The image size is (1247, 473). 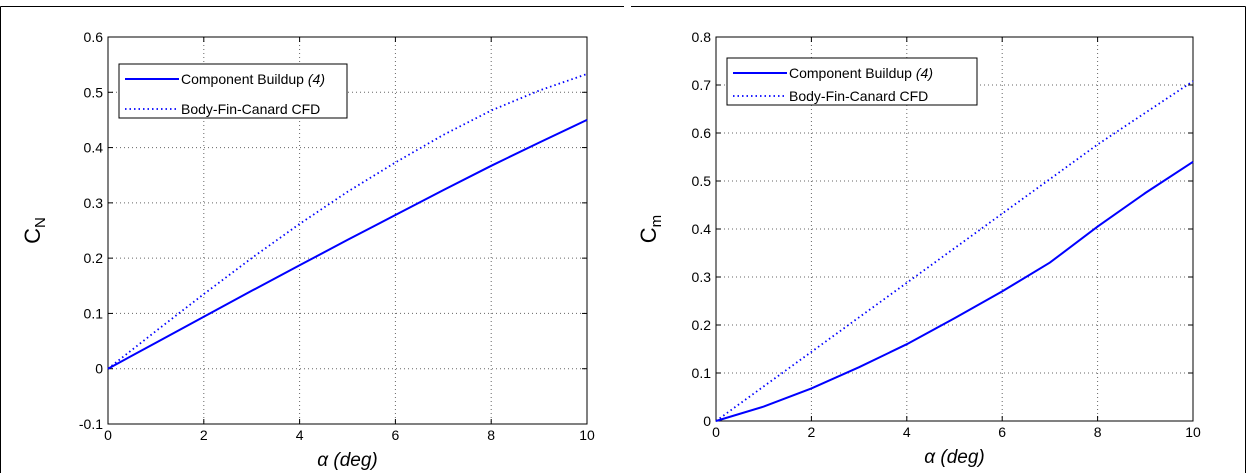 I want to click on y-axis-label-sub: N, so click(x=40, y=222).